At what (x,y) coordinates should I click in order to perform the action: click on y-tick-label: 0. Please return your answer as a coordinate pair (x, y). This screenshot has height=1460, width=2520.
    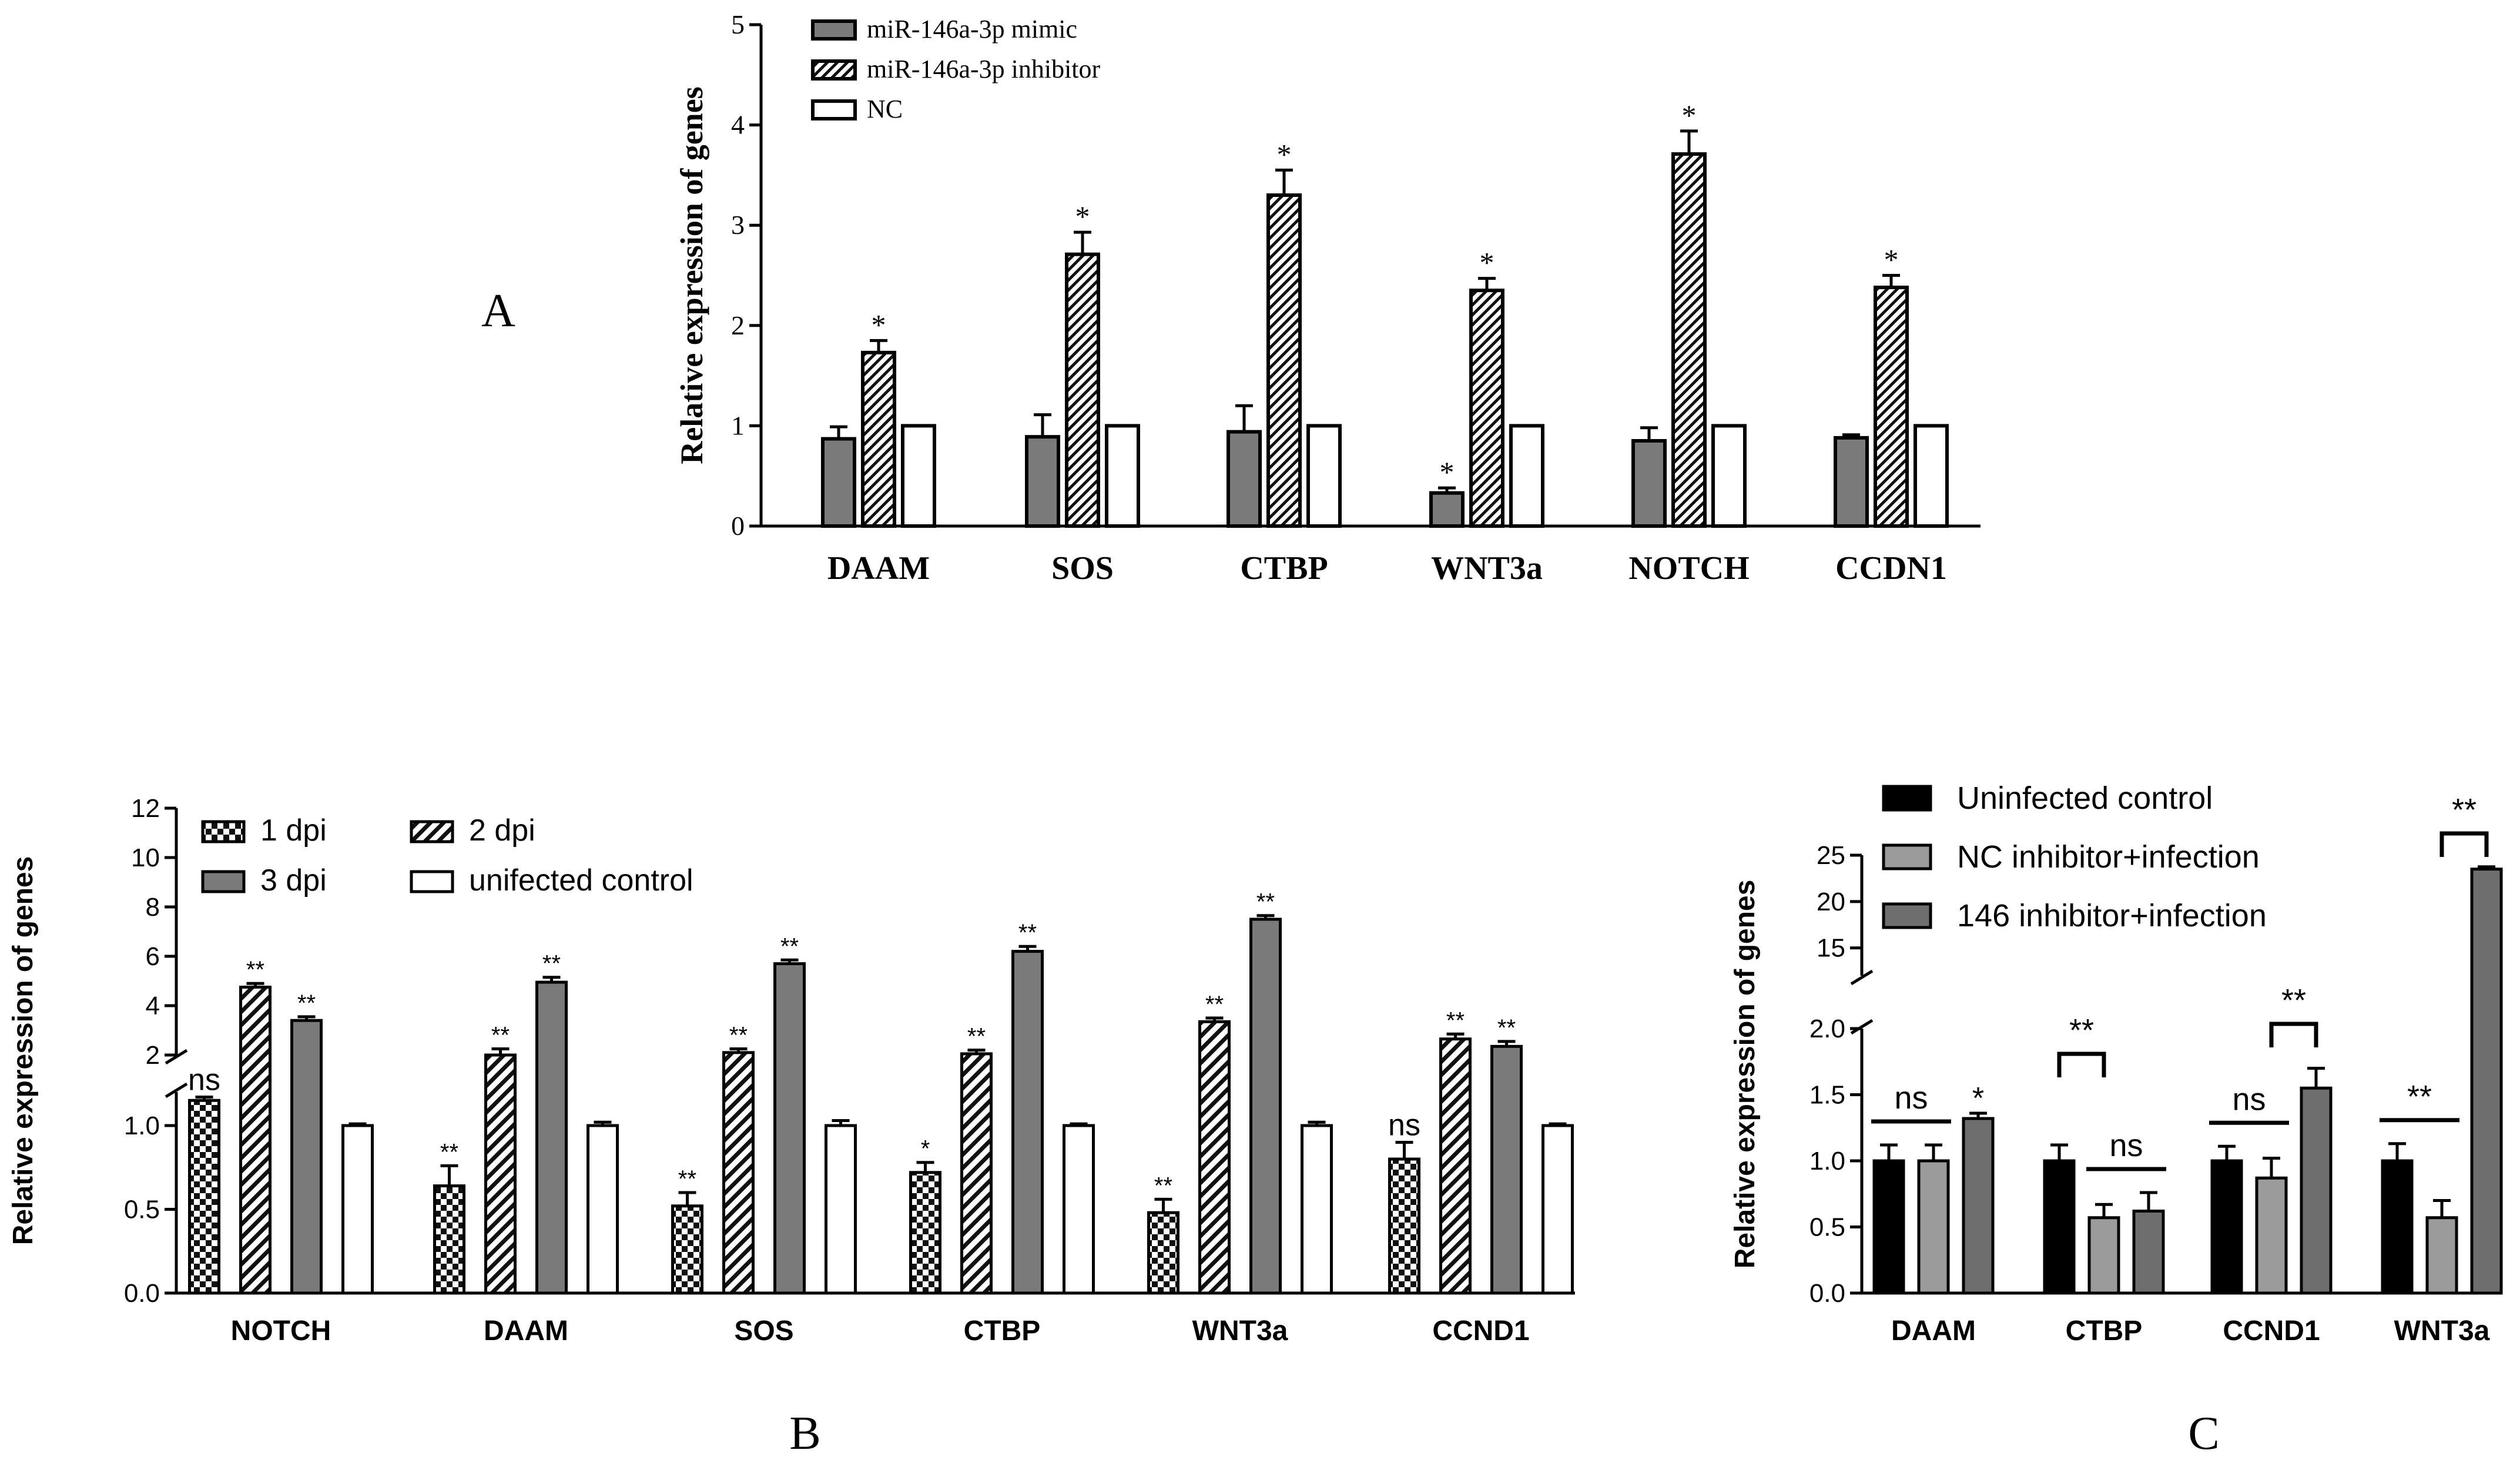
    Looking at the image, I should click on (738, 526).